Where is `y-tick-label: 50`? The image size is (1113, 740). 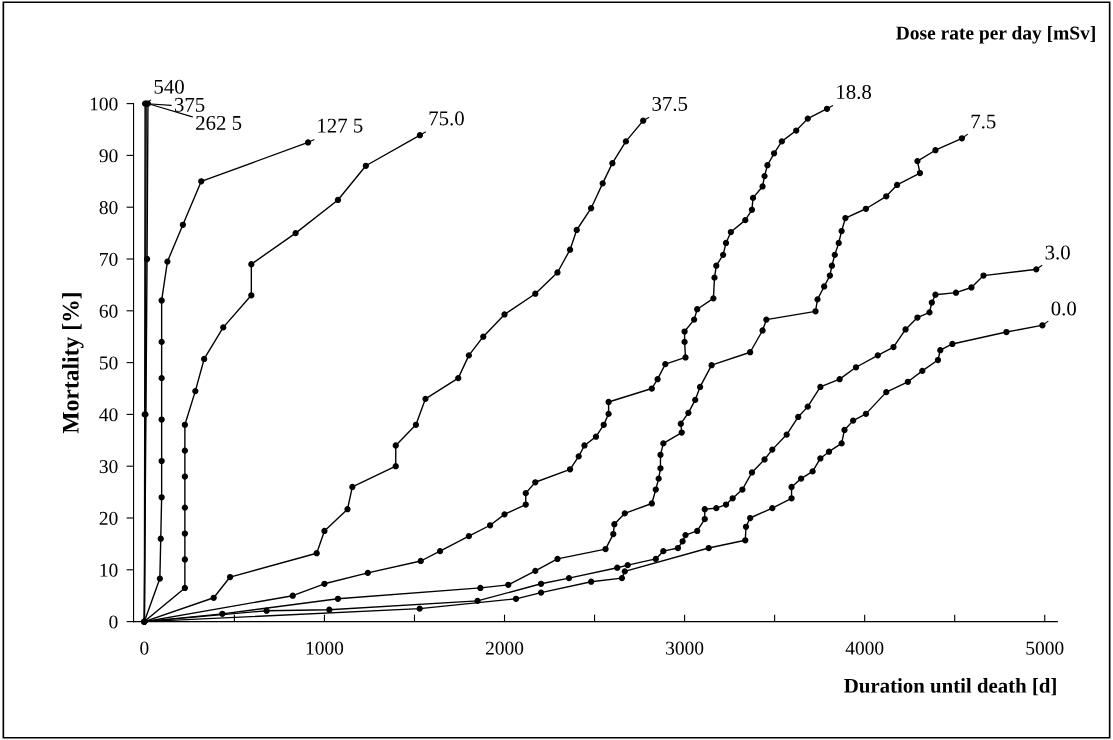 y-tick-label: 50 is located at coordinates (108, 363).